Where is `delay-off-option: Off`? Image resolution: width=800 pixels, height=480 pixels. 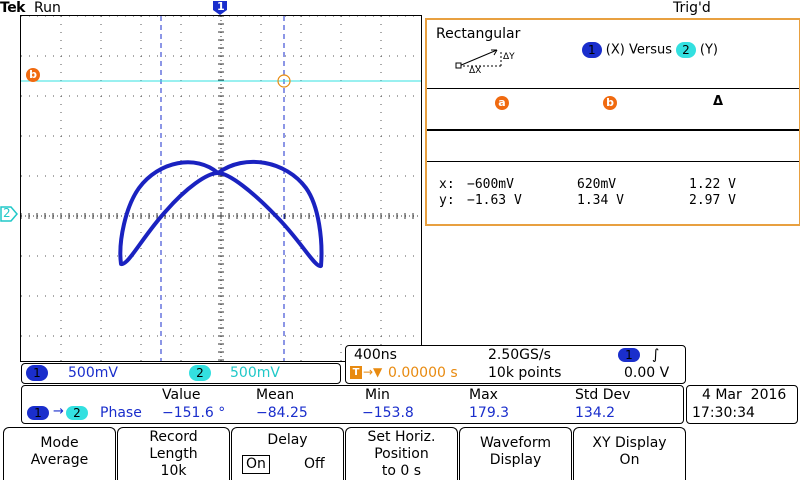 delay-off-option: Off is located at coordinates (314, 464).